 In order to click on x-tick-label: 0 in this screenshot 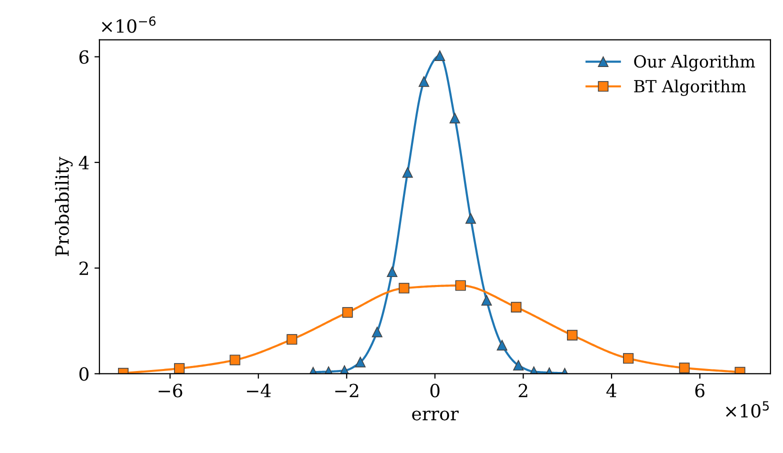, I will do `click(435, 391)`.